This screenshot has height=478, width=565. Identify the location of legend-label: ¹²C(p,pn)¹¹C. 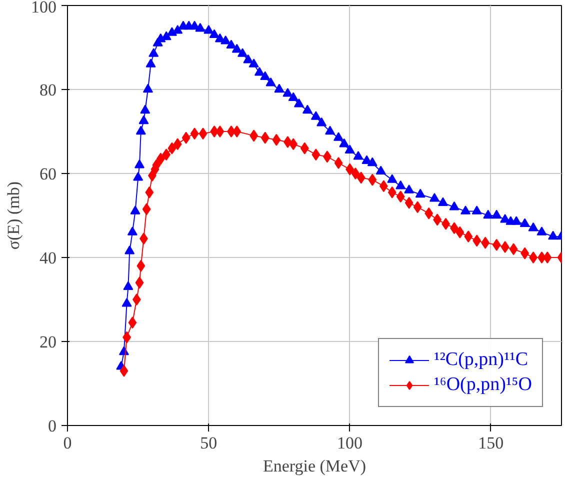
(481, 360).